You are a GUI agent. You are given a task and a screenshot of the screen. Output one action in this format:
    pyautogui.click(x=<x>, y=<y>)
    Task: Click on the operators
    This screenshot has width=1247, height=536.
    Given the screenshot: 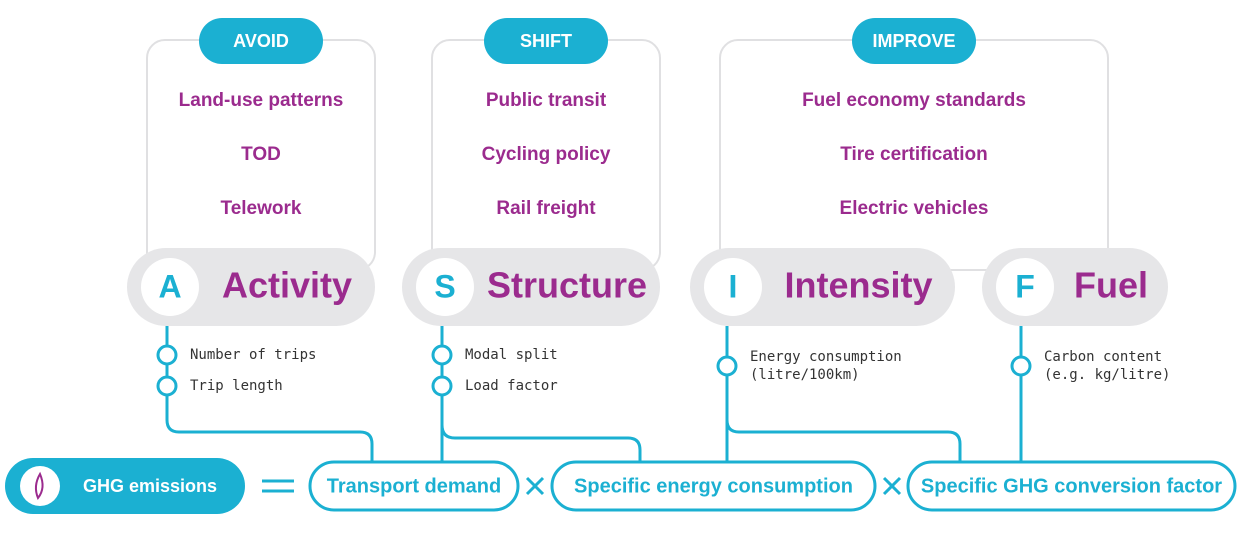 What is the action you would take?
    pyautogui.click(x=582, y=486)
    